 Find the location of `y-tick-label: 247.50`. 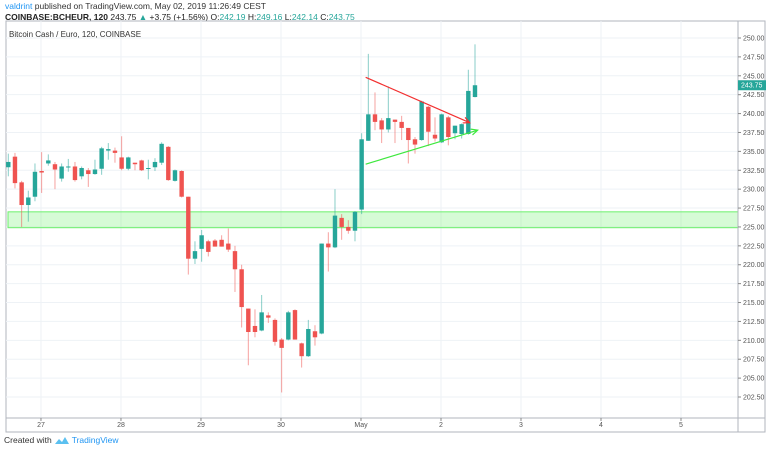

y-tick-label: 247.50 is located at coordinates (754, 57).